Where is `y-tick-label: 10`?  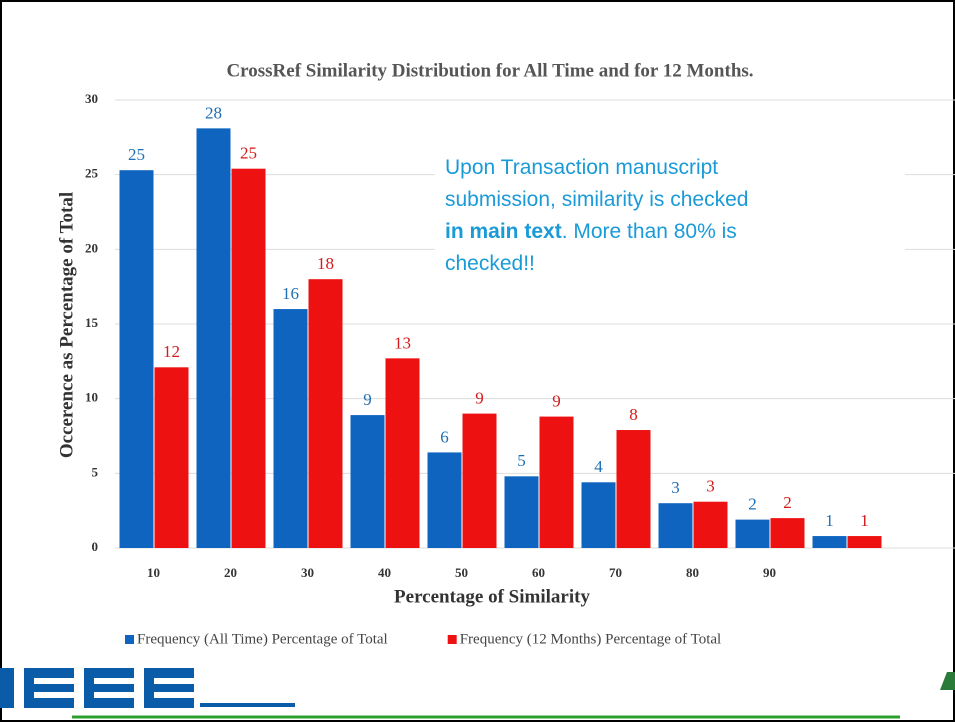
y-tick-label: 10 is located at coordinates (91, 397).